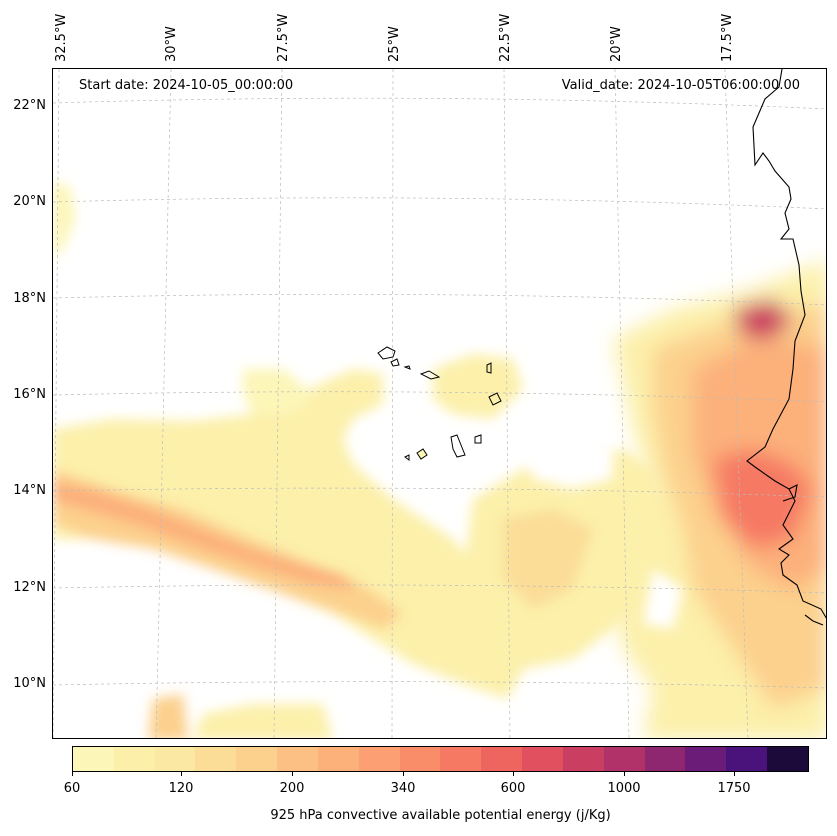 This screenshot has width=837, height=836. Describe the element at coordinates (171, 44) in the screenshot. I see `lon-label-30w: 30°W` at that location.